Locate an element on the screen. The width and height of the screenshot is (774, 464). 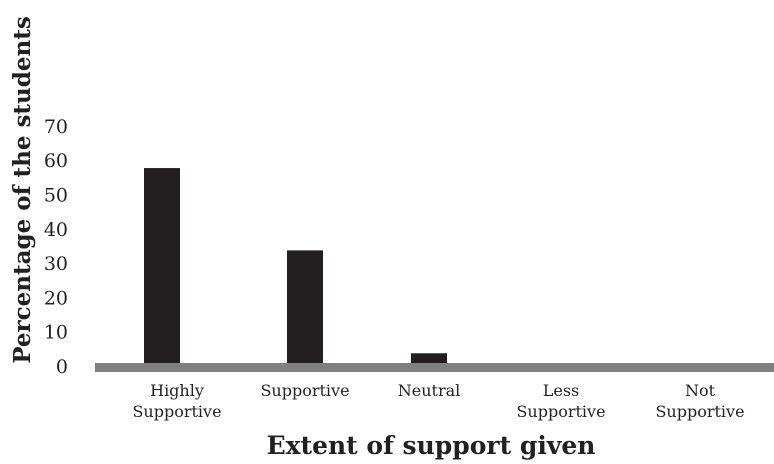
y-tick-label: 30 is located at coordinates (56, 264).